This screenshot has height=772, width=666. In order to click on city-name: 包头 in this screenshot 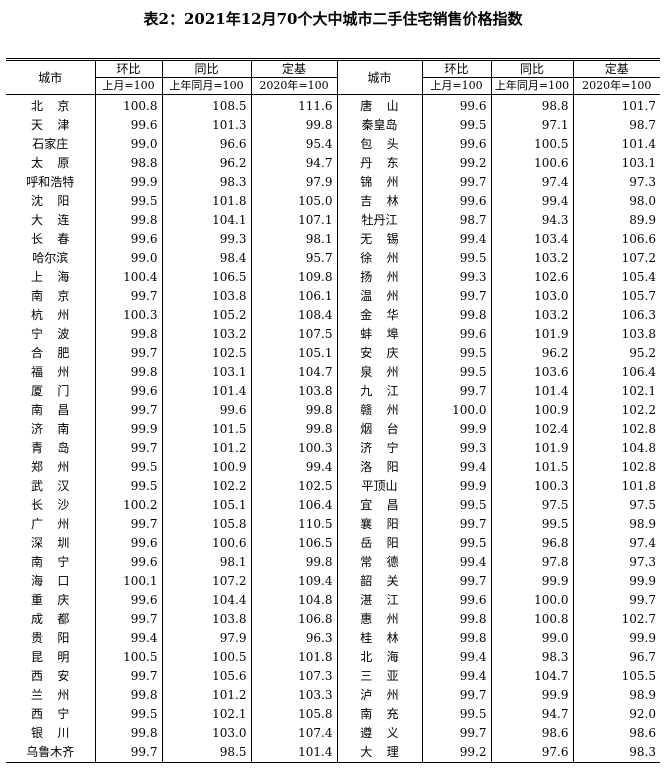, I will do `click(379, 144)`.